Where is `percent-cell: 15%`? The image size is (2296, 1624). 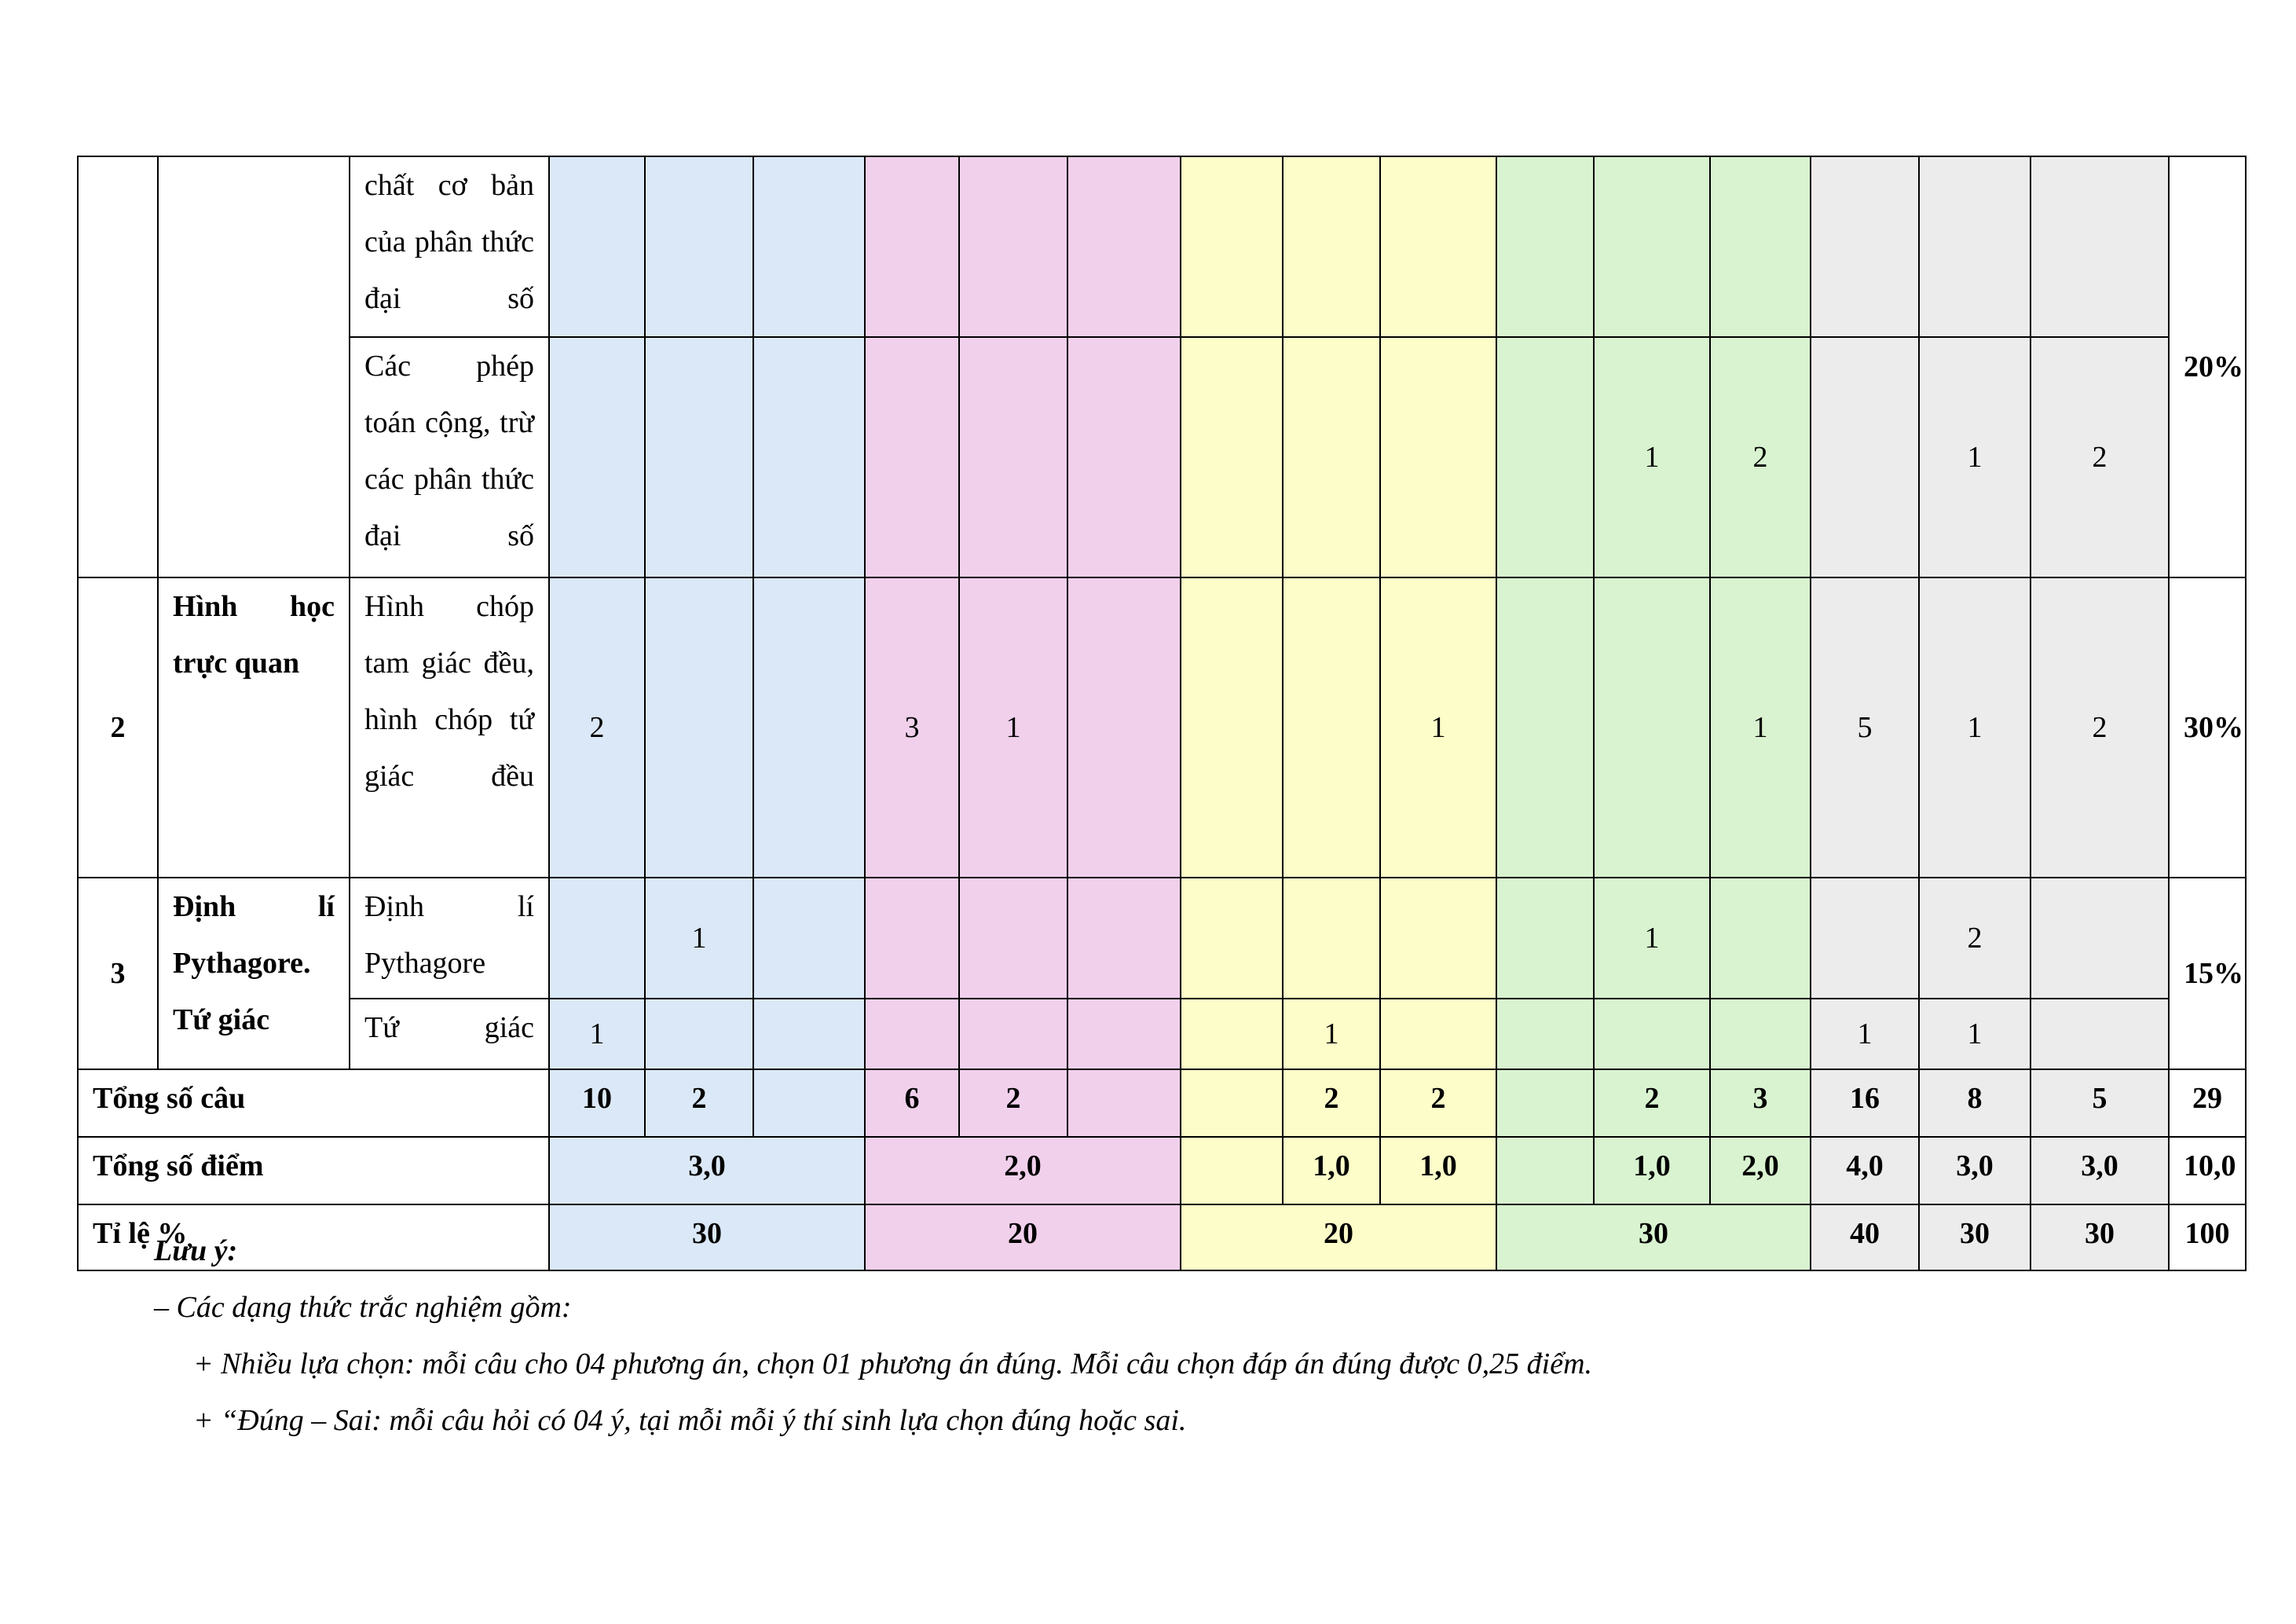 percent-cell: 15% is located at coordinates (2207, 974).